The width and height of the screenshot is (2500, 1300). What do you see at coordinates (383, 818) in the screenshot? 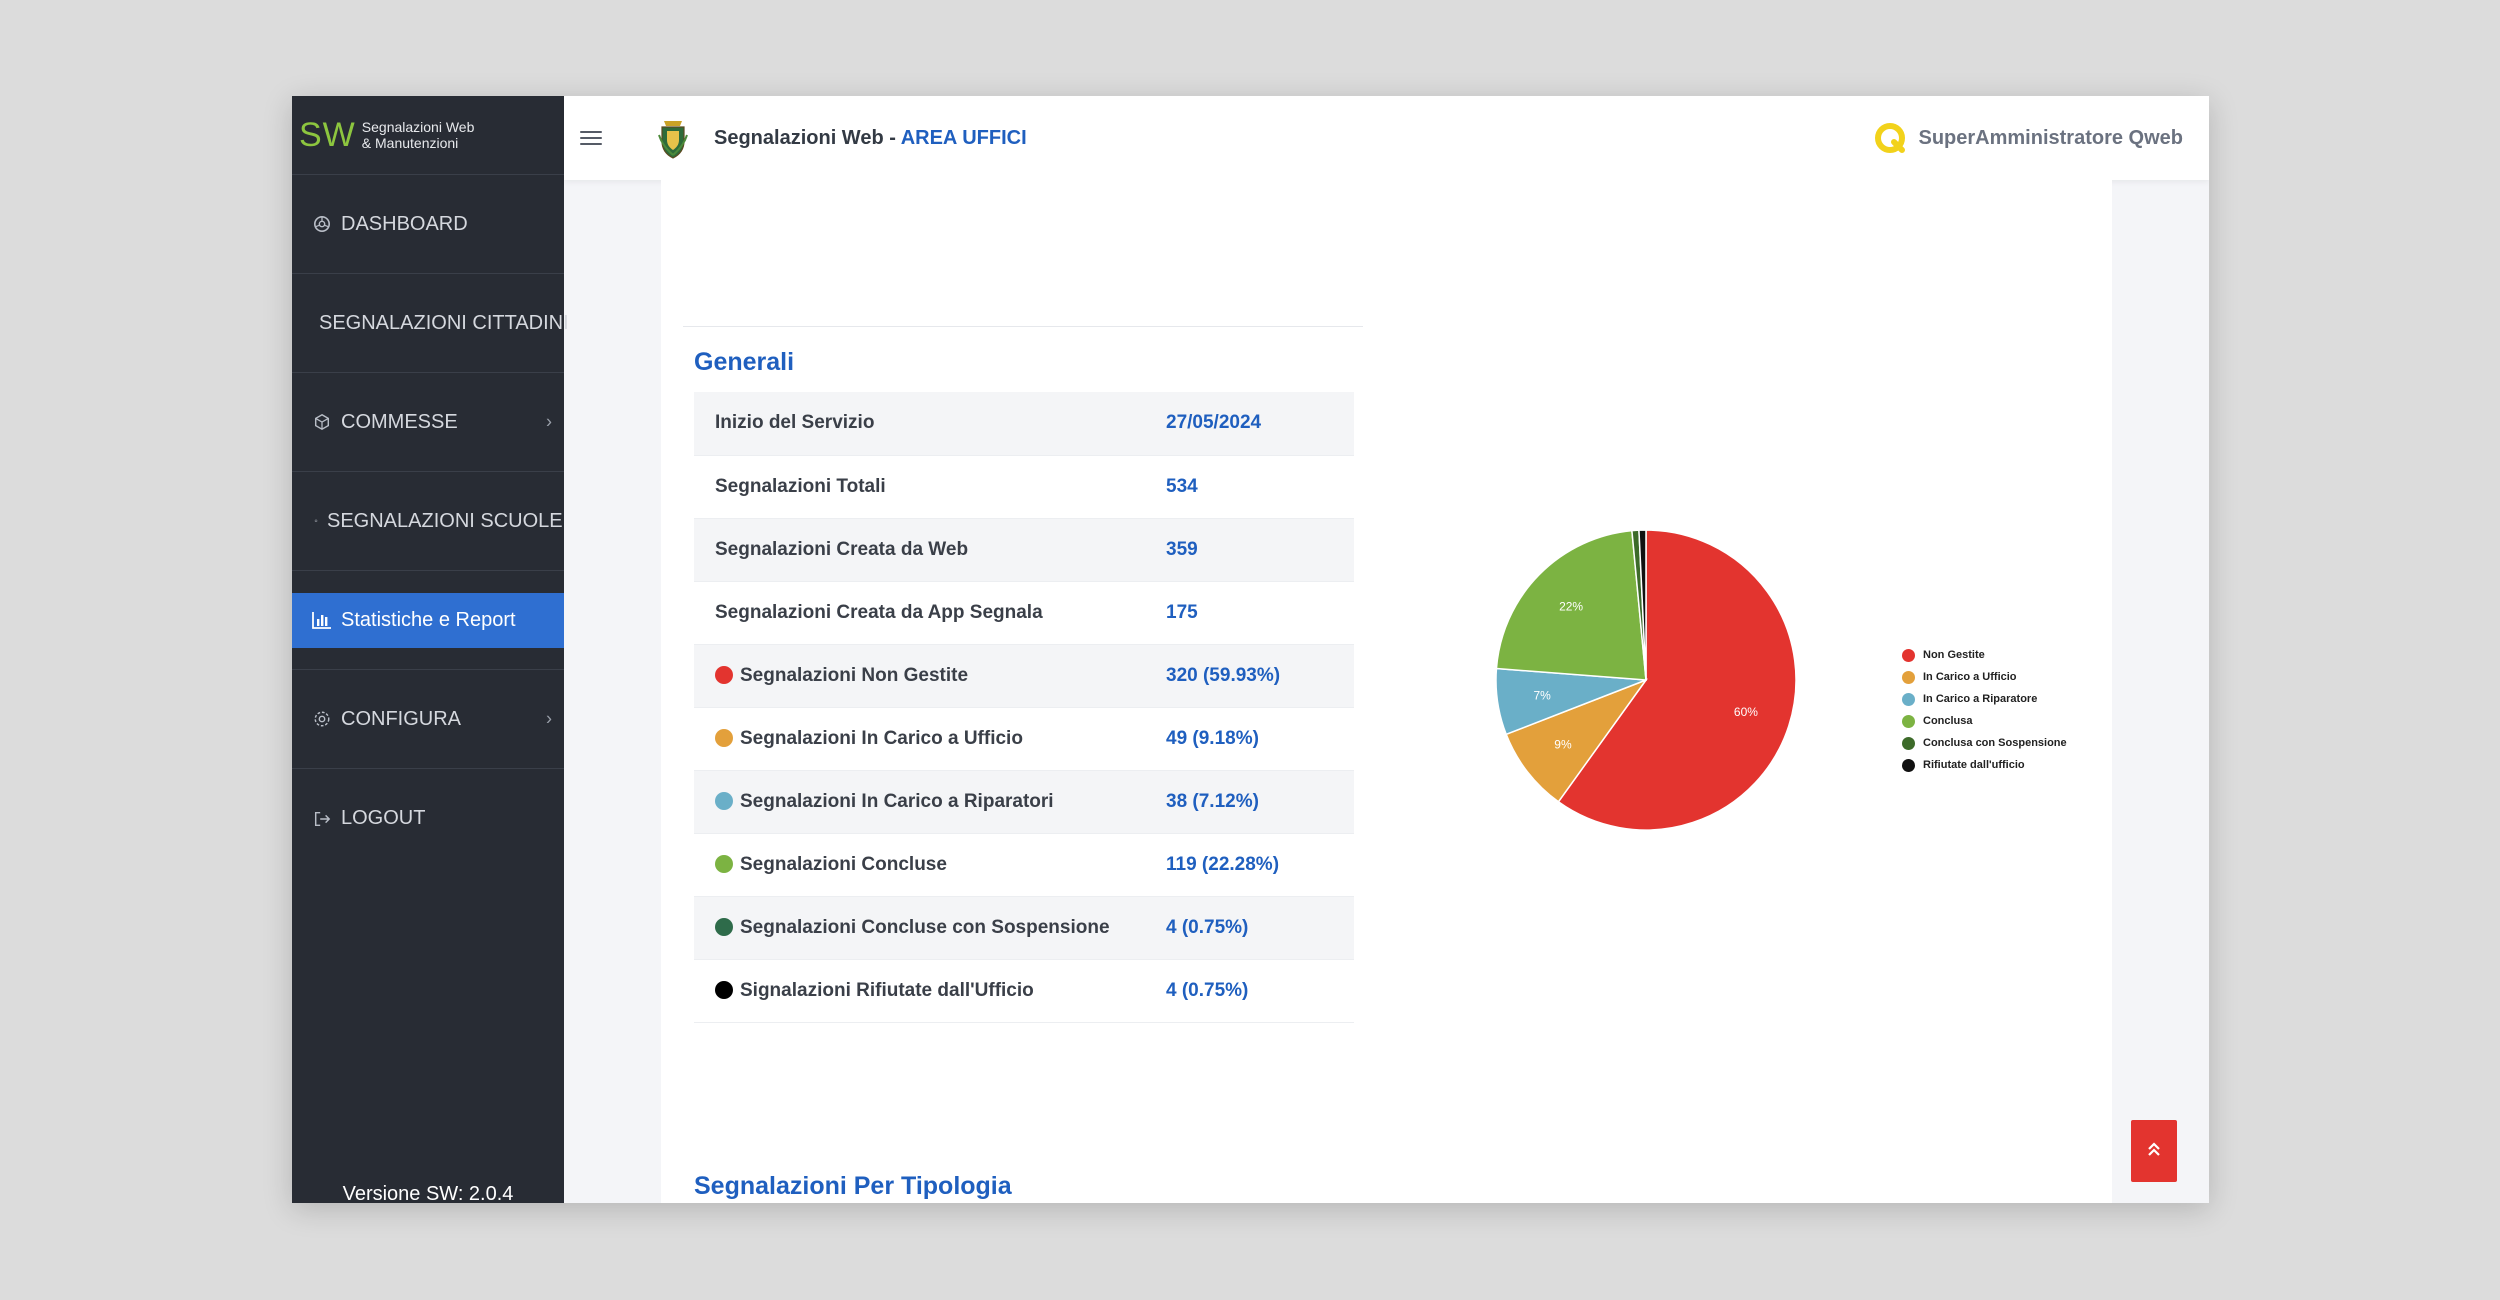
I see `sidebar-item-label: LOGOUT` at bounding box center [383, 818].